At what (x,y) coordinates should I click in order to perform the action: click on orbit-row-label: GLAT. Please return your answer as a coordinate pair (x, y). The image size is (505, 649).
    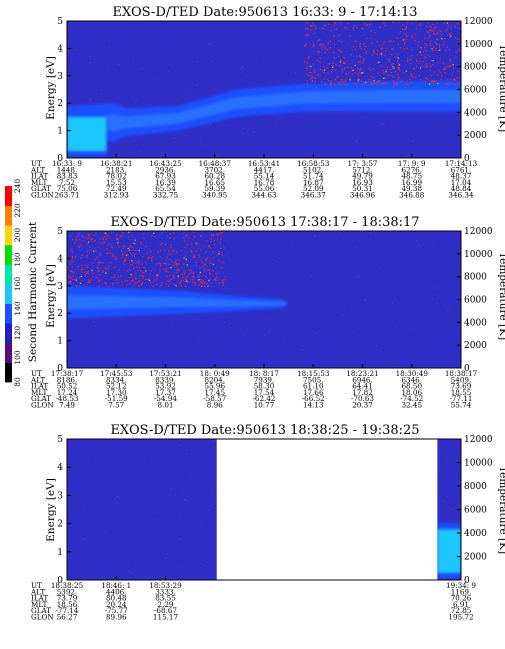
    Looking at the image, I should click on (41, 610).